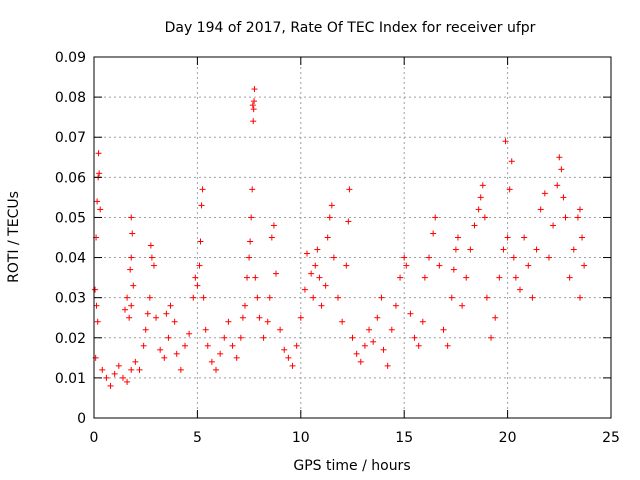 This screenshot has height=480, width=640. I want to click on y-tick-label: 0.03, so click(70, 299).